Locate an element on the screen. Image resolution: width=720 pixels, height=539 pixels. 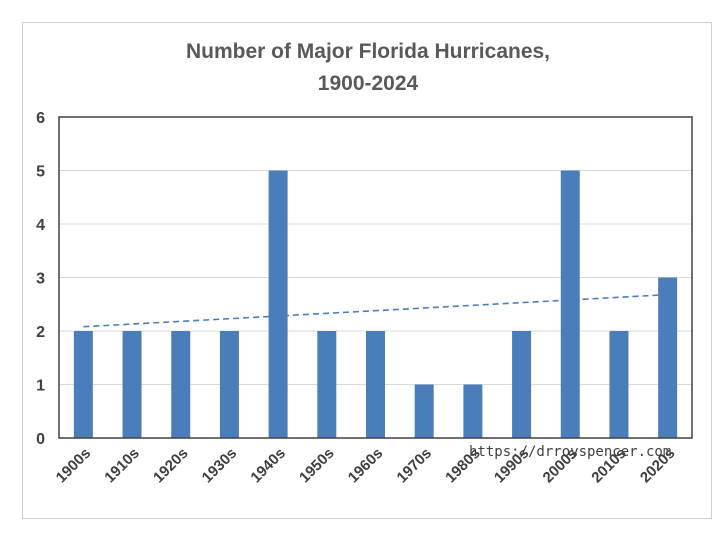
y-tick-label: 0 is located at coordinates (40, 439).